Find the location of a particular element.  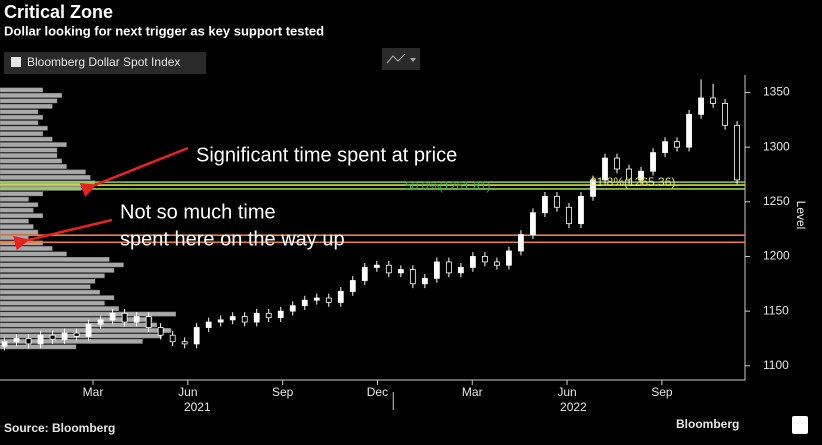

dropdown-icon is located at coordinates (413, 60).